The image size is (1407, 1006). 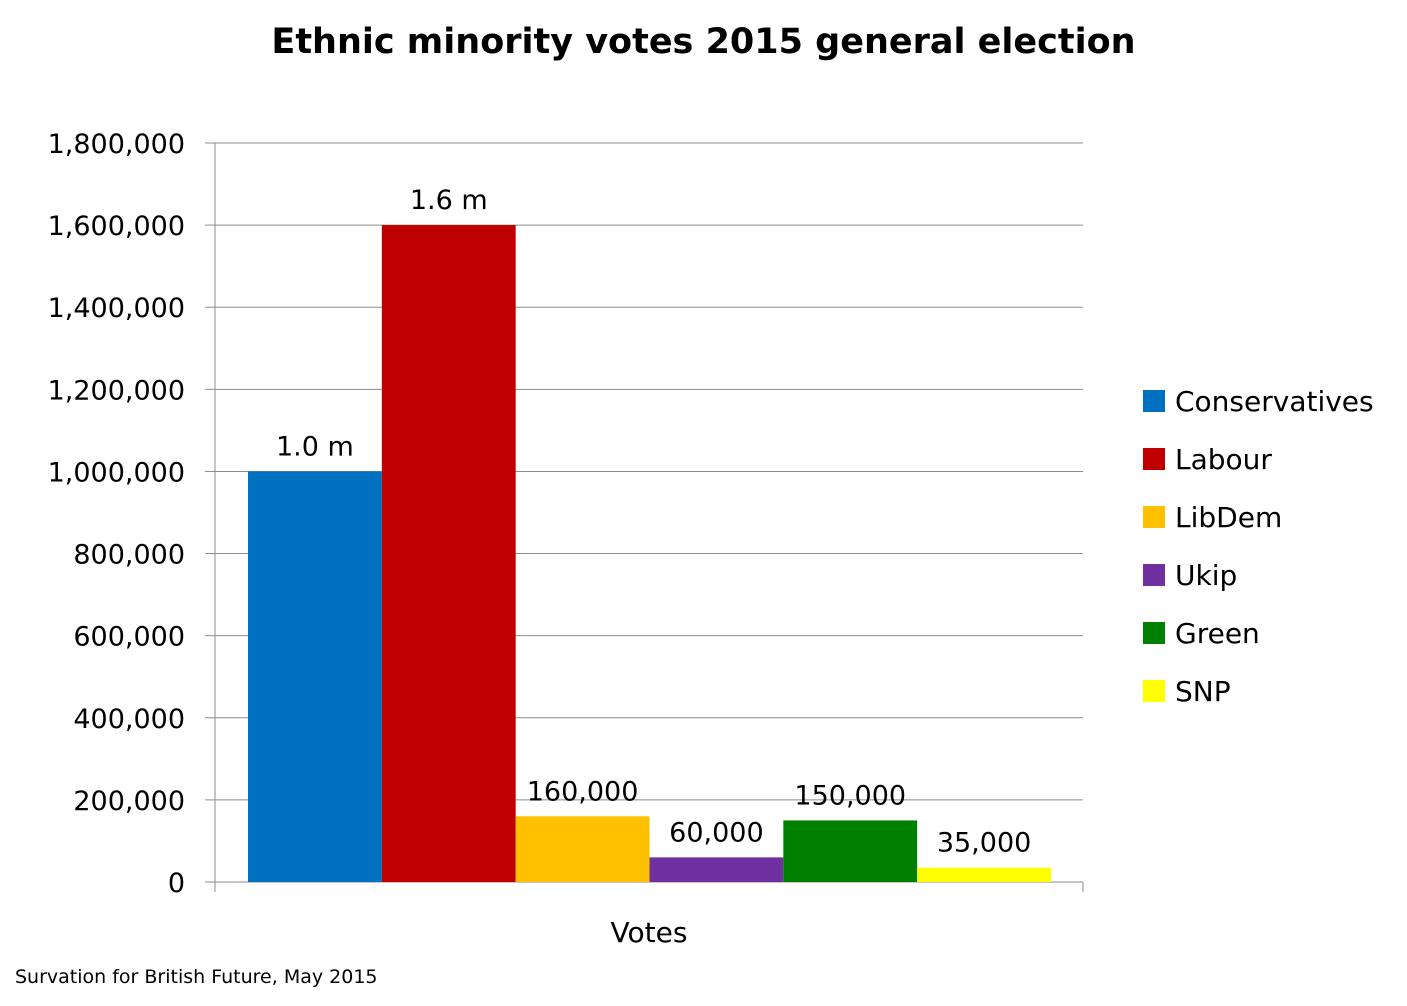 I want to click on data-label-snp: 35,000, so click(x=984, y=843).